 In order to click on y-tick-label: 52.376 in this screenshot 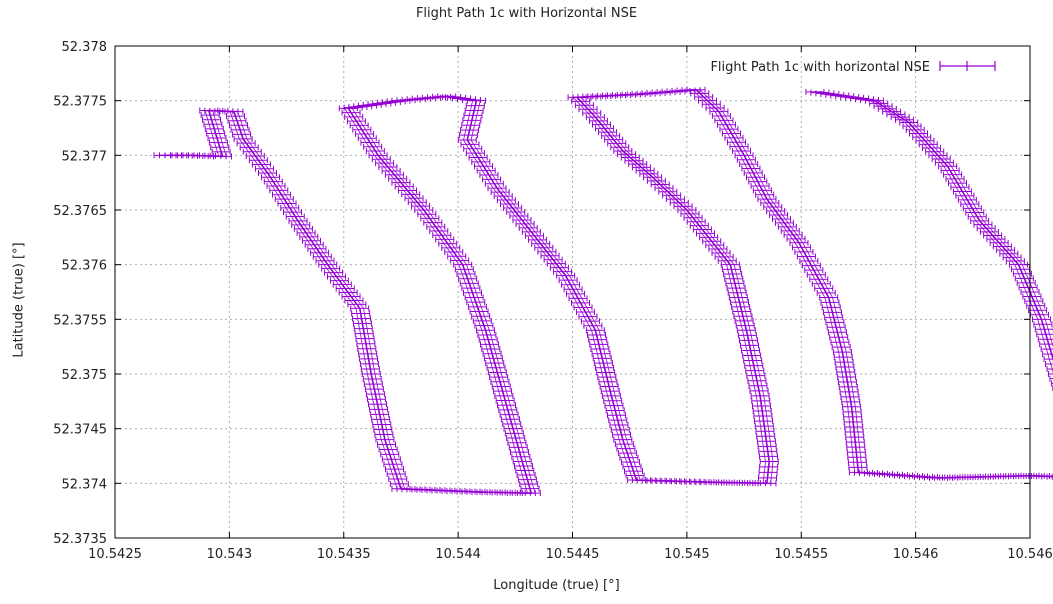, I will do `click(85, 266)`.